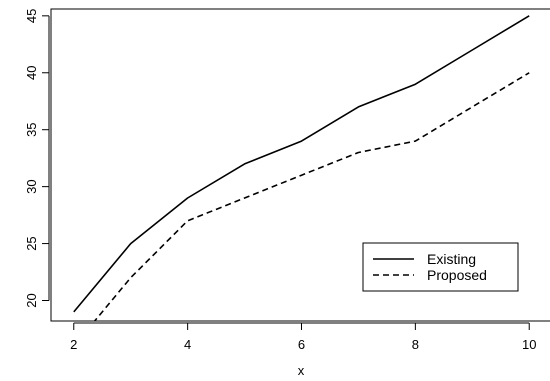 The width and height of the screenshot is (550, 381). Describe the element at coordinates (31, 243) in the screenshot. I see `y-tick-label: 25` at that location.